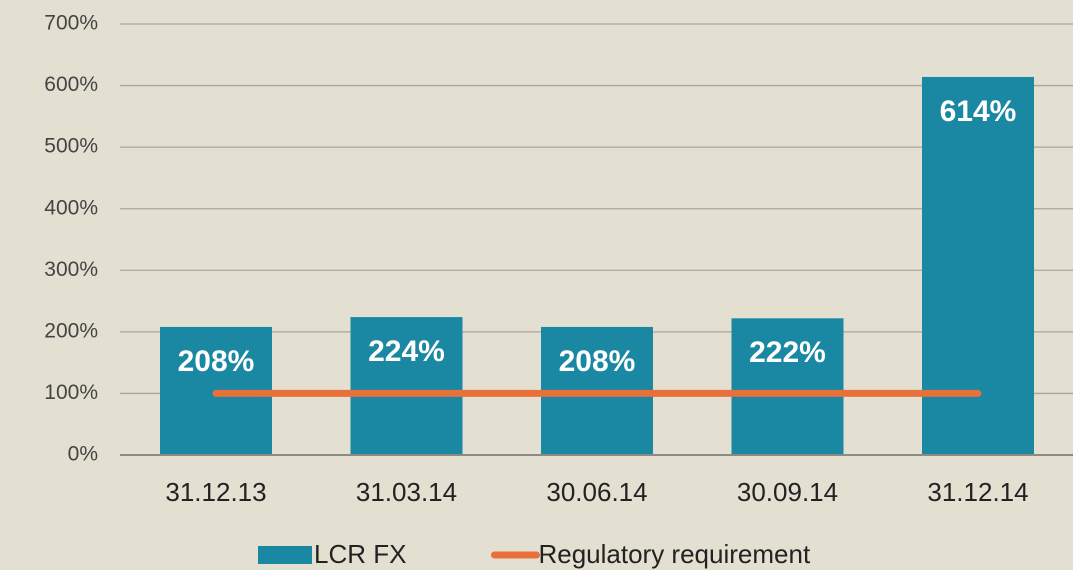  What do you see at coordinates (674, 554) in the screenshot?
I see `legend-label: Regulatory requirement` at bounding box center [674, 554].